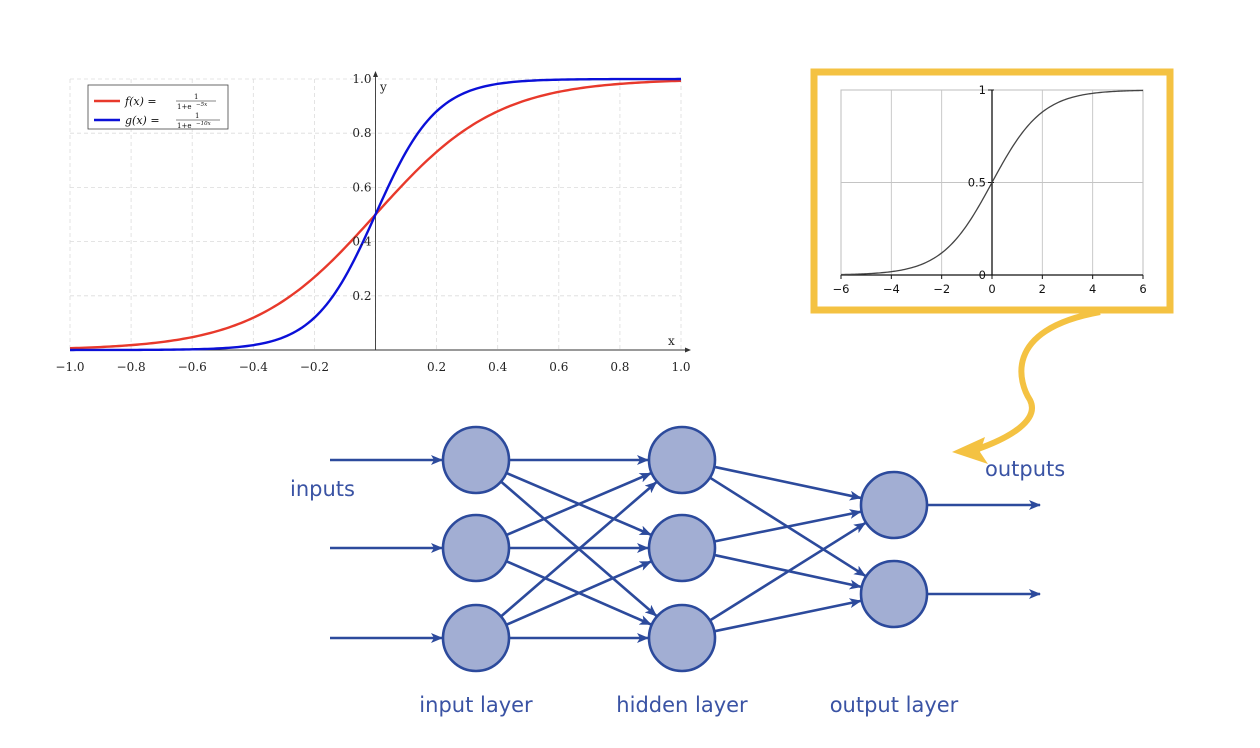 This screenshot has height=748, width=1260. I want to click on x-tick-label: 0.6, so click(558, 367).